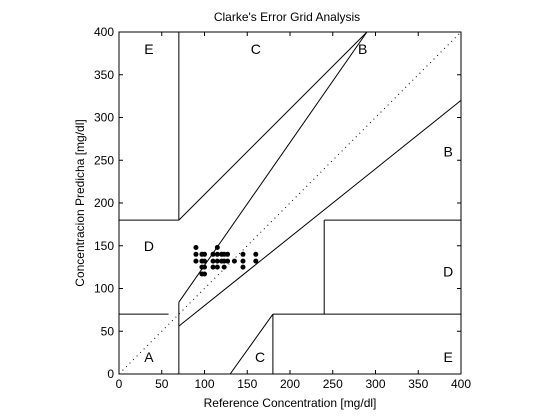 The height and width of the screenshot is (420, 560). Describe the element at coordinates (251, 343) in the screenshot. I see `zone-line-C-lower` at that location.